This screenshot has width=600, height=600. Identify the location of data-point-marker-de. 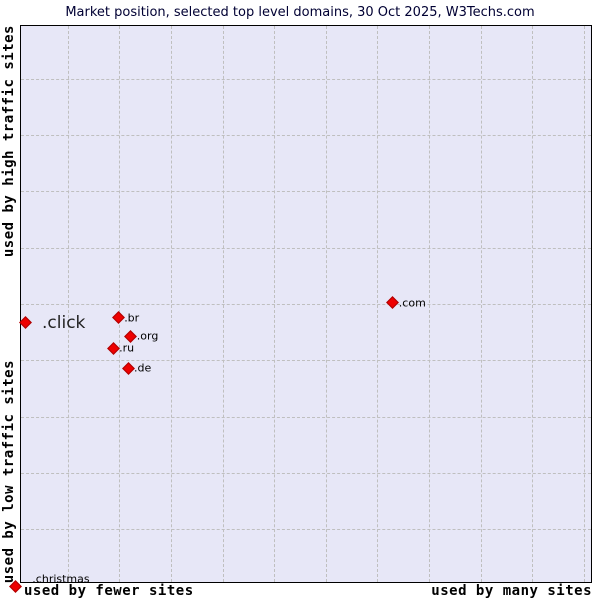
(128, 368).